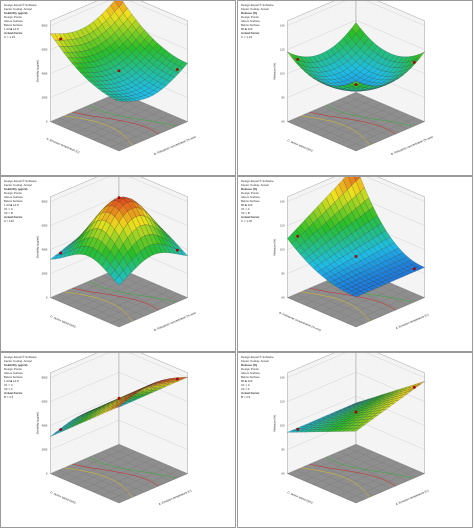  I want to click on z-tick-label: 2000, so click(45, 450).